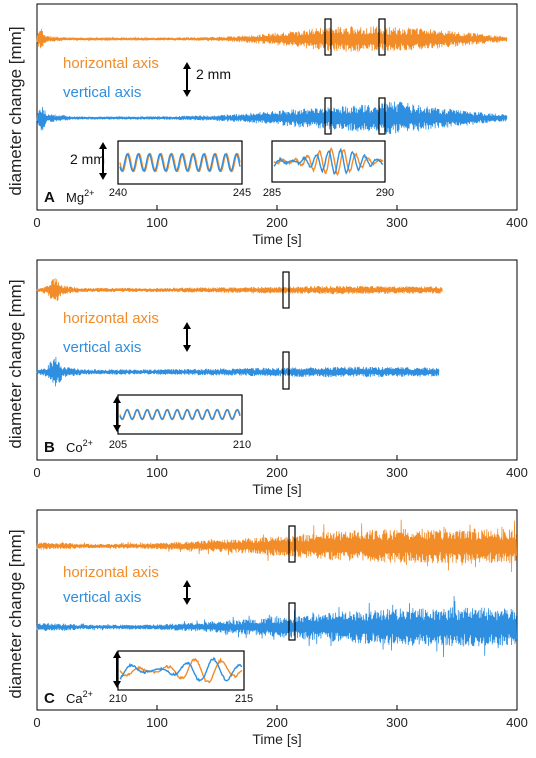  What do you see at coordinates (118, 445) in the screenshot?
I see `inset-tick-label-start: 205` at bounding box center [118, 445].